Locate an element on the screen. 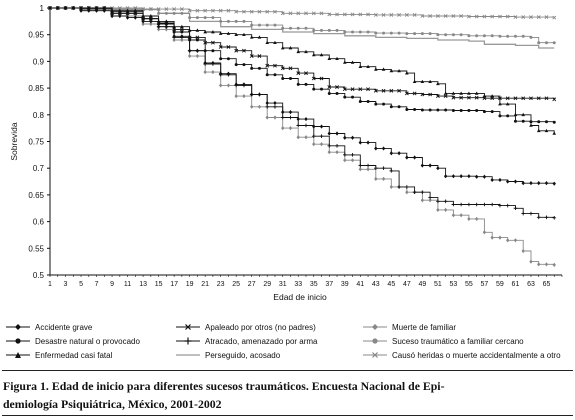 The image size is (575, 420). x-tick-label: 61 is located at coordinates (516, 284).